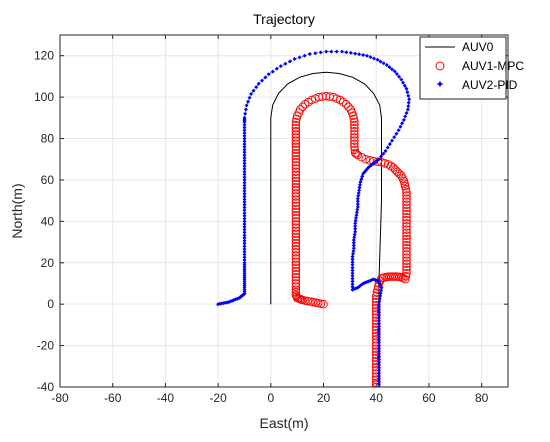  What do you see at coordinates (46, 346) in the screenshot?
I see `y-tick-label: -20` at bounding box center [46, 346].